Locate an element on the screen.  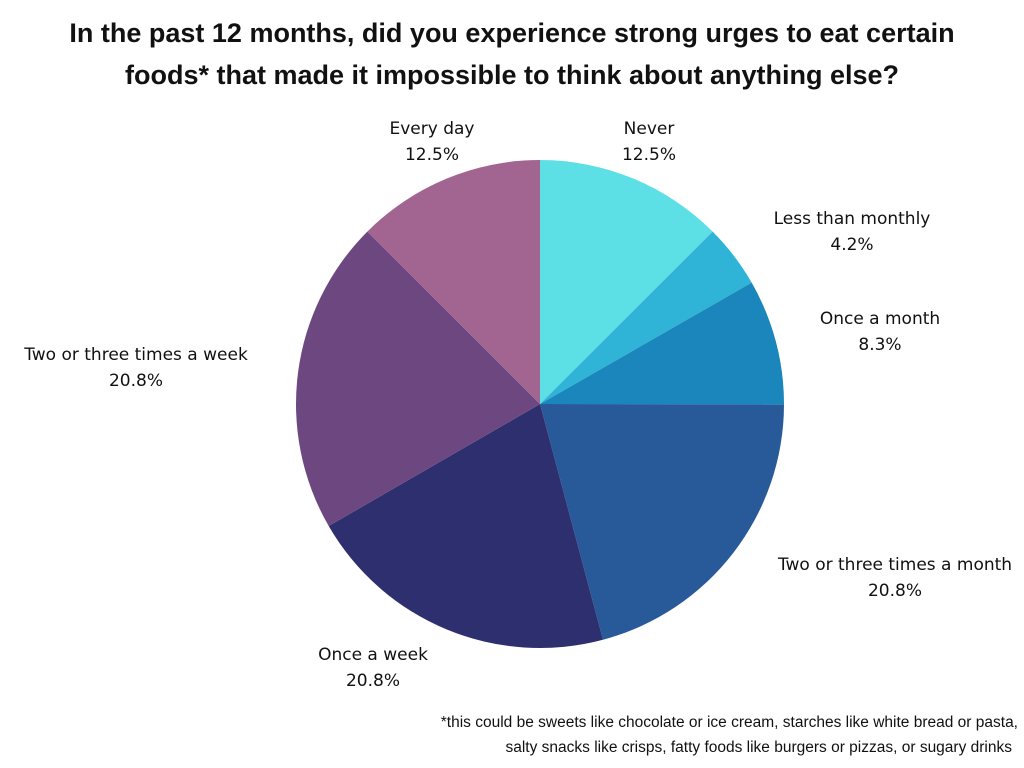
pie-slice-never is located at coordinates (626, 282).